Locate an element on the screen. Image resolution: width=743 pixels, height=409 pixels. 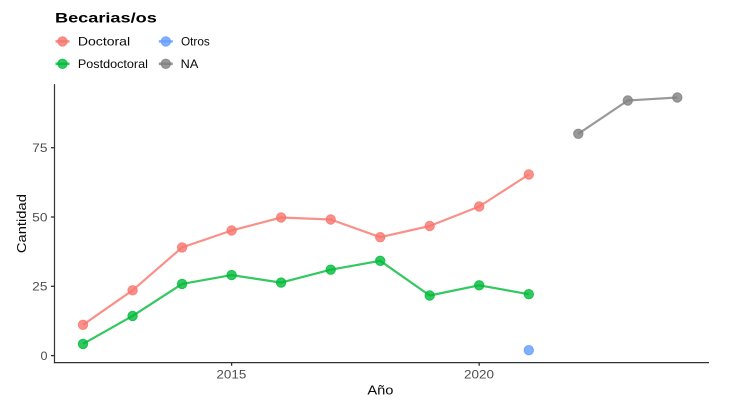
svg-text: Otros is located at coordinates (195, 42).